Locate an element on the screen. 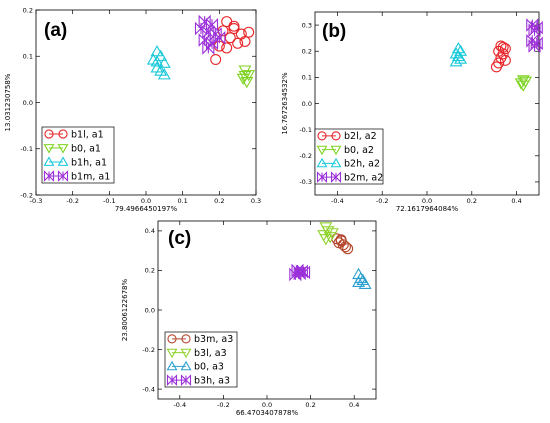 This screenshot has width=550, height=423. x-tick-label: 0.3 is located at coordinates (256, 201).